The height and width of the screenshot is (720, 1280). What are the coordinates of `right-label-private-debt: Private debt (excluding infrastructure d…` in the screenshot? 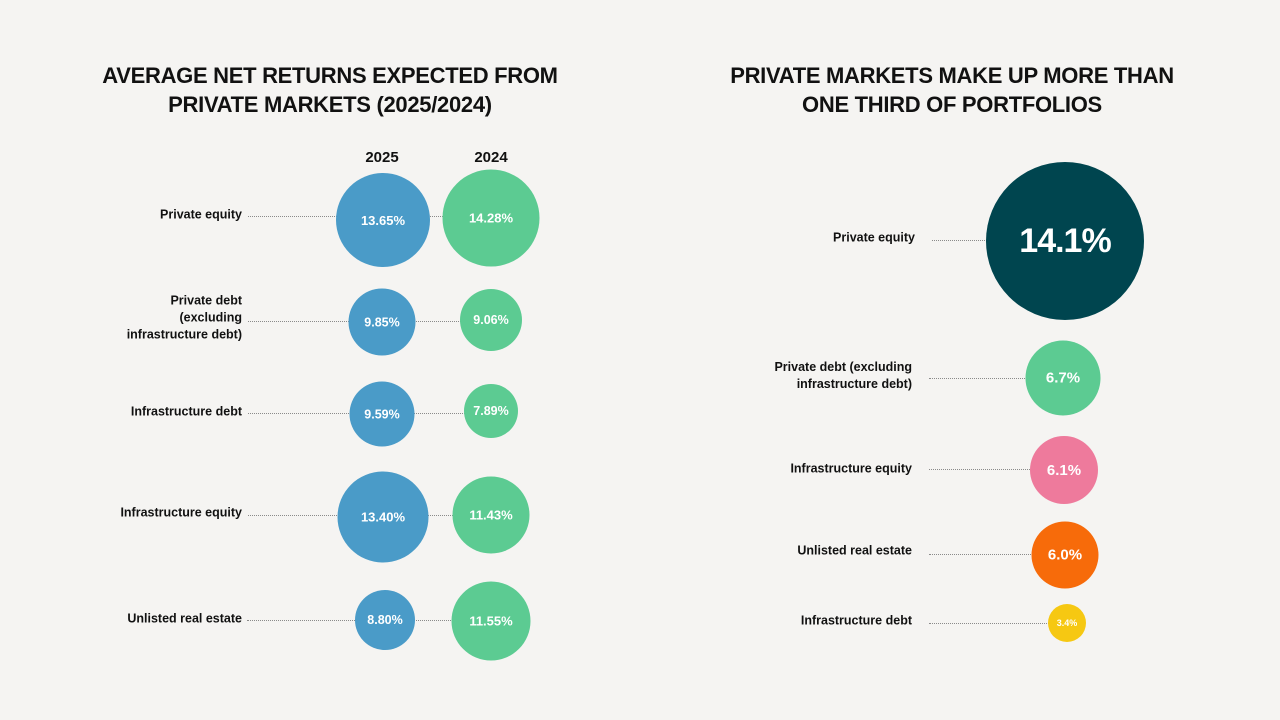 It's located at (843, 375).